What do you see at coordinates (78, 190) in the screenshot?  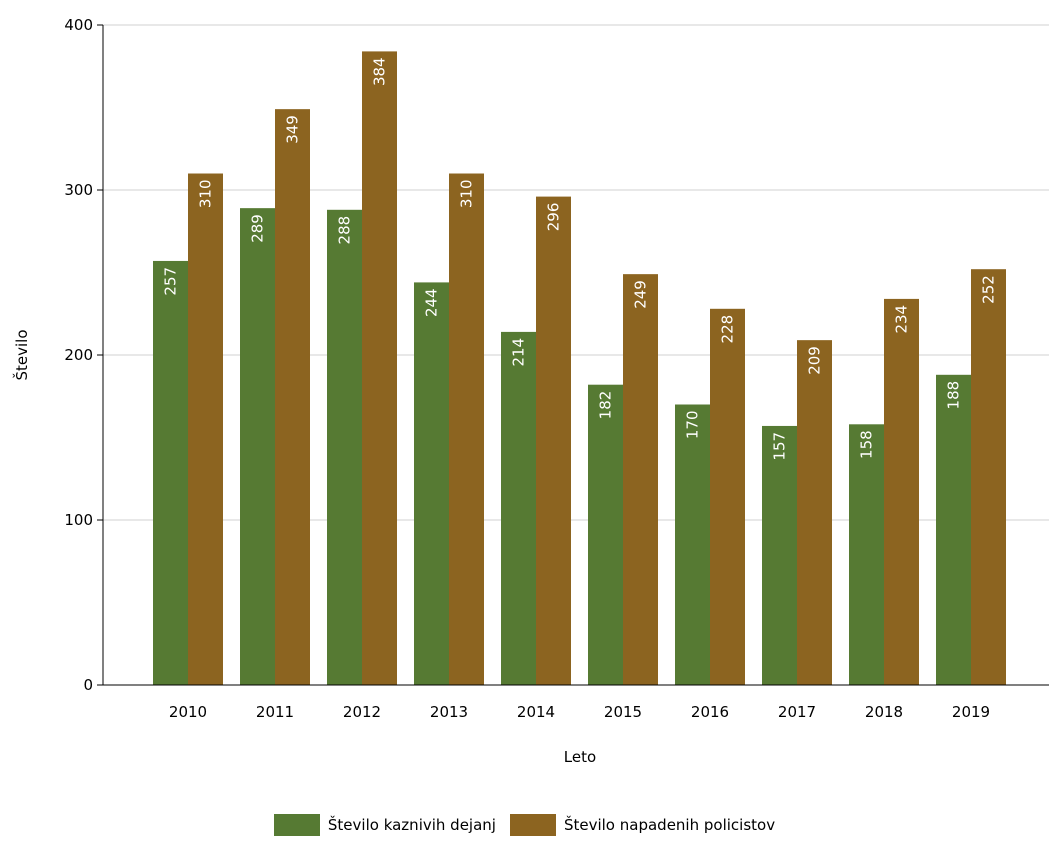 I see `y-tick-label: 300` at bounding box center [78, 190].